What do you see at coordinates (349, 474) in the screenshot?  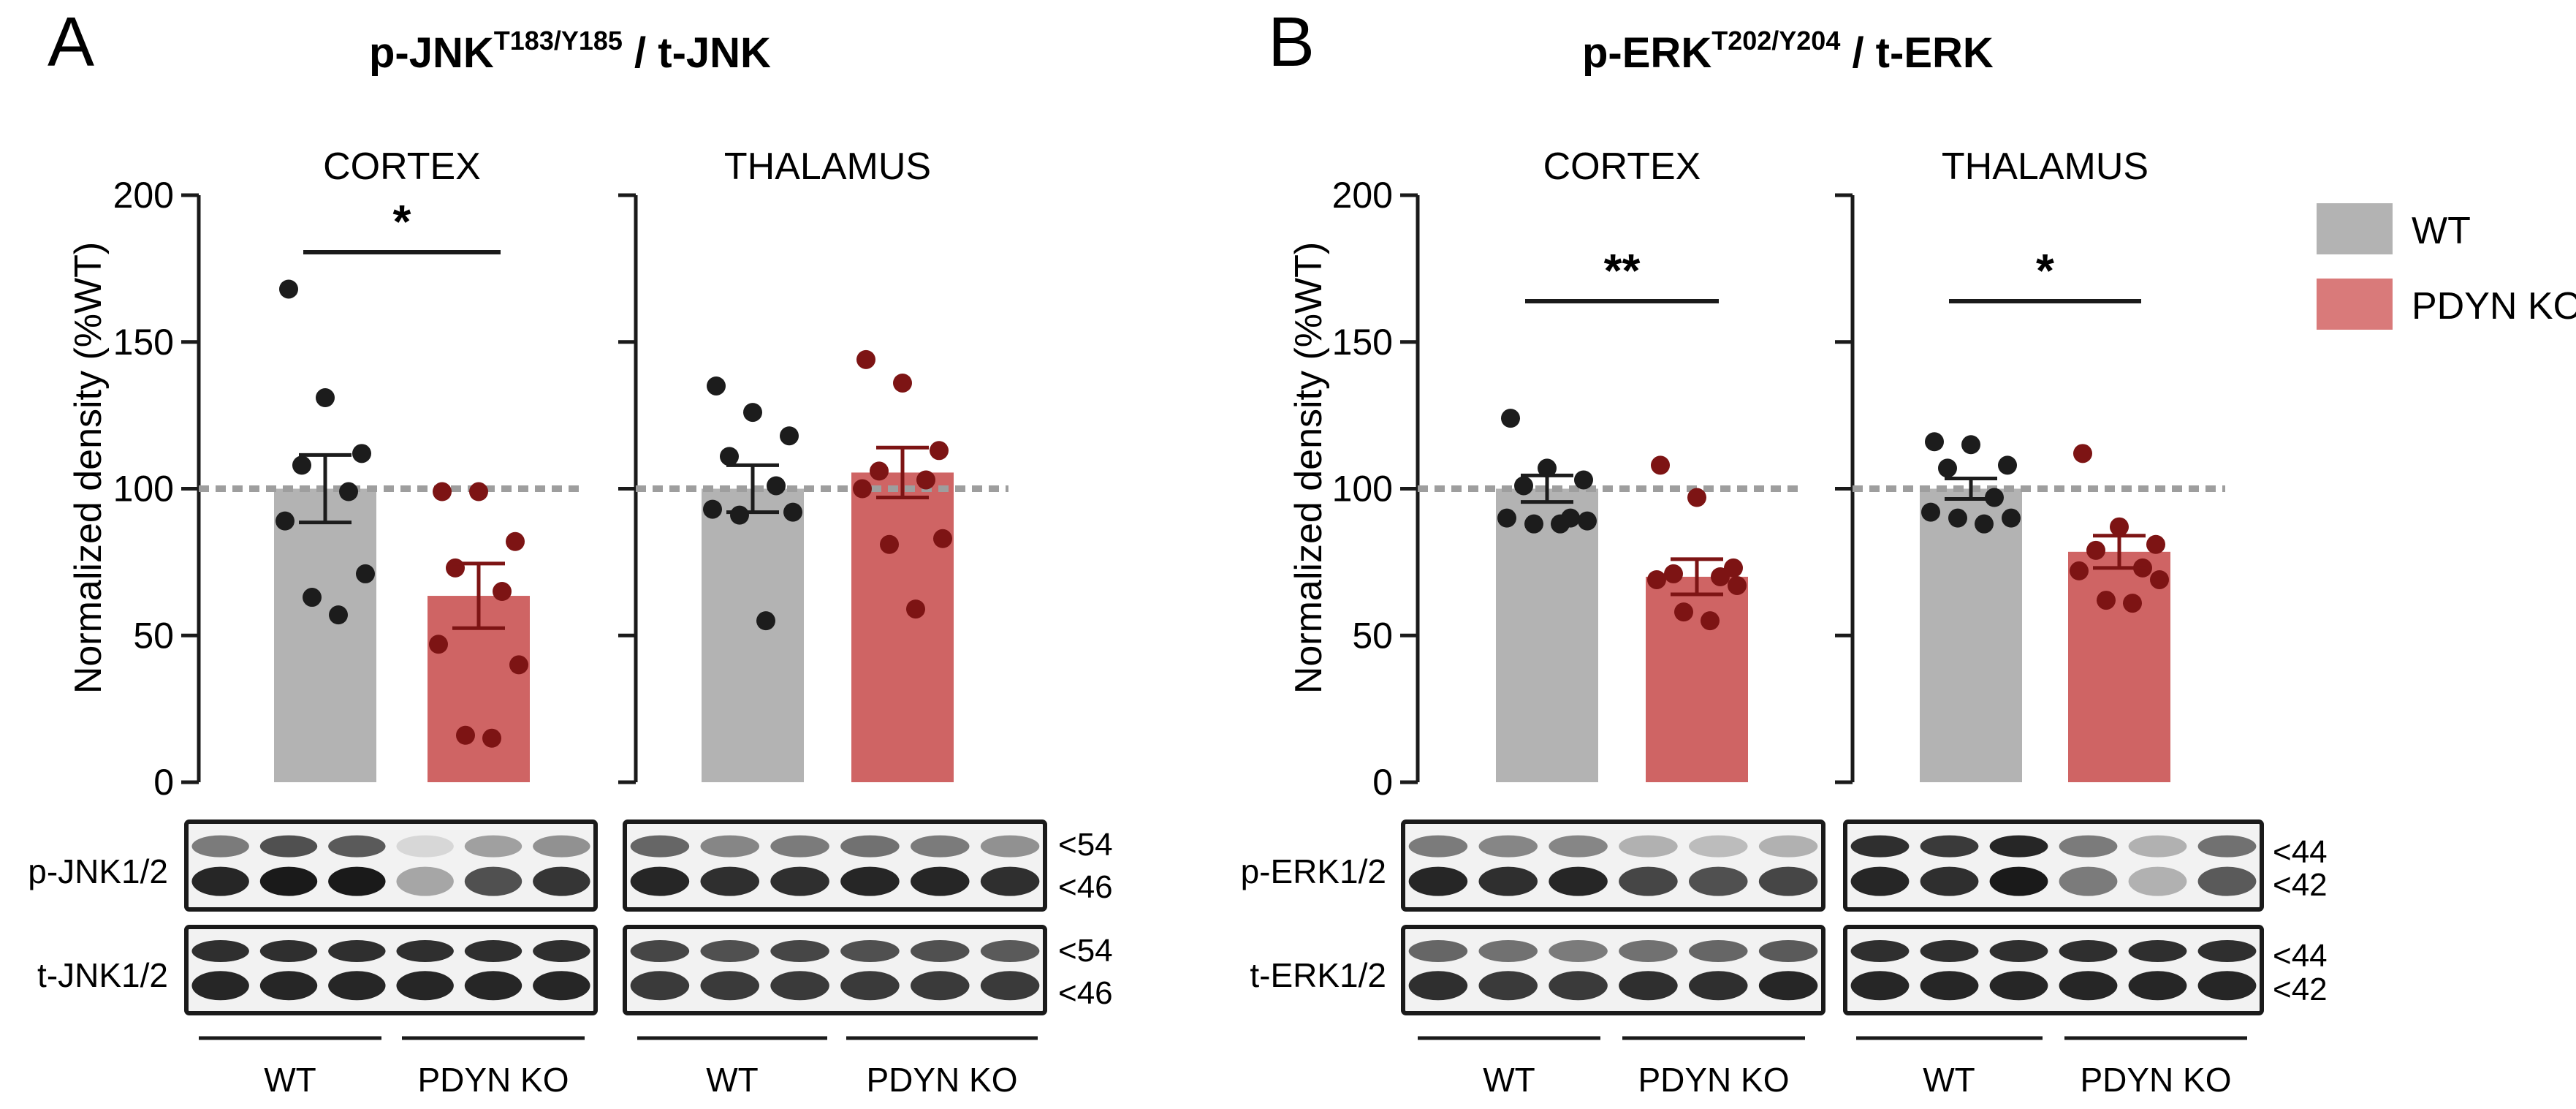 I see `bar-chart-a-cortex: CORTEX 0 50 100 150 200 *` at bounding box center [349, 474].